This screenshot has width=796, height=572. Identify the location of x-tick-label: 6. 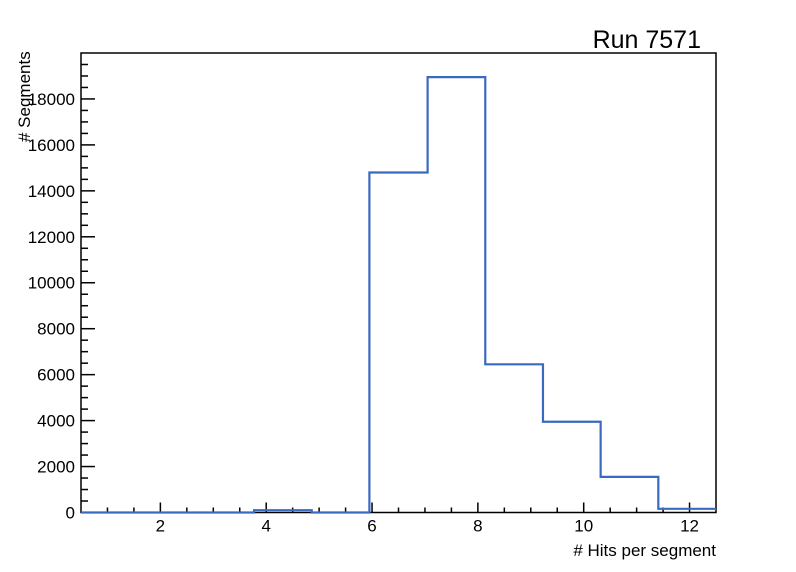
(371, 526).